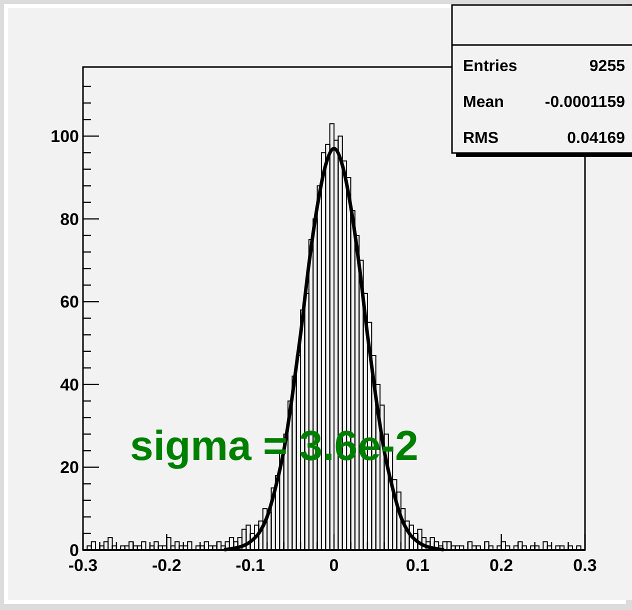 The height and width of the screenshot is (610, 632). I want to click on y-tick-label: 60, so click(69, 302).